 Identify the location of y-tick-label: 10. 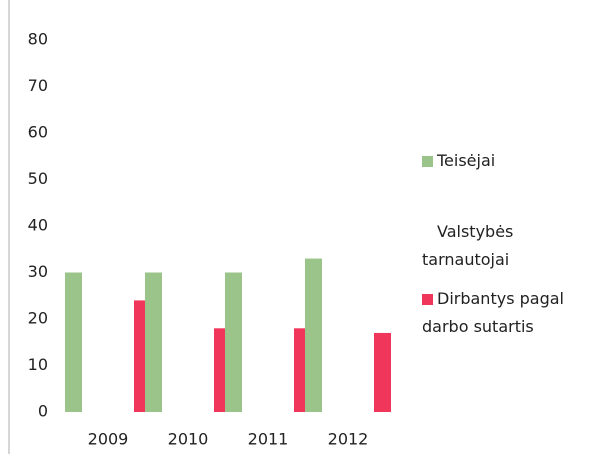
(38, 364).